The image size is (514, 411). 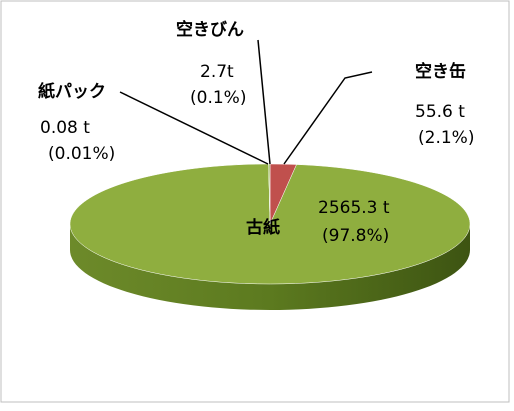 I want to click on percent-label: (2.1%), so click(x=446, y=138).